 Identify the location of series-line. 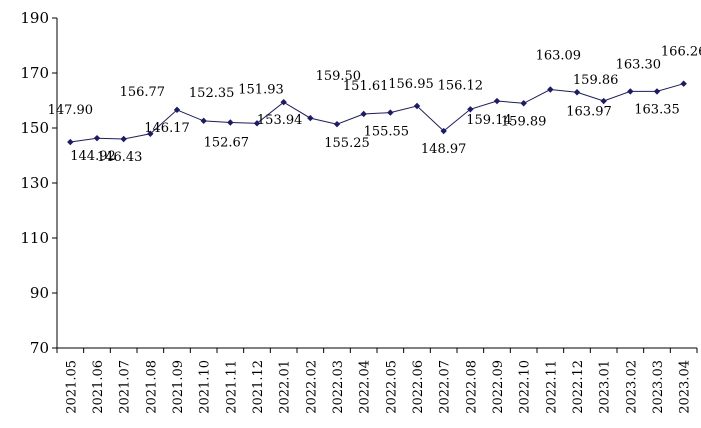
(377, 113).